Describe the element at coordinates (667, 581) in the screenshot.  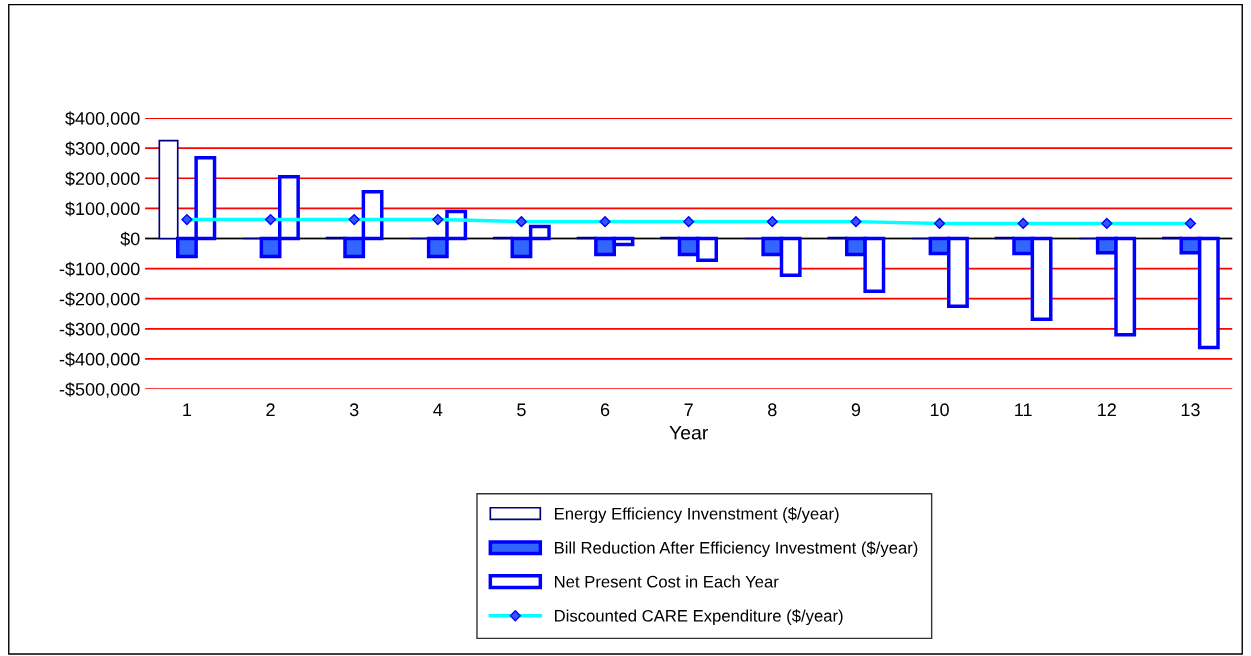
I see `legend-label: Net Present Cost in Each Year` at that location.